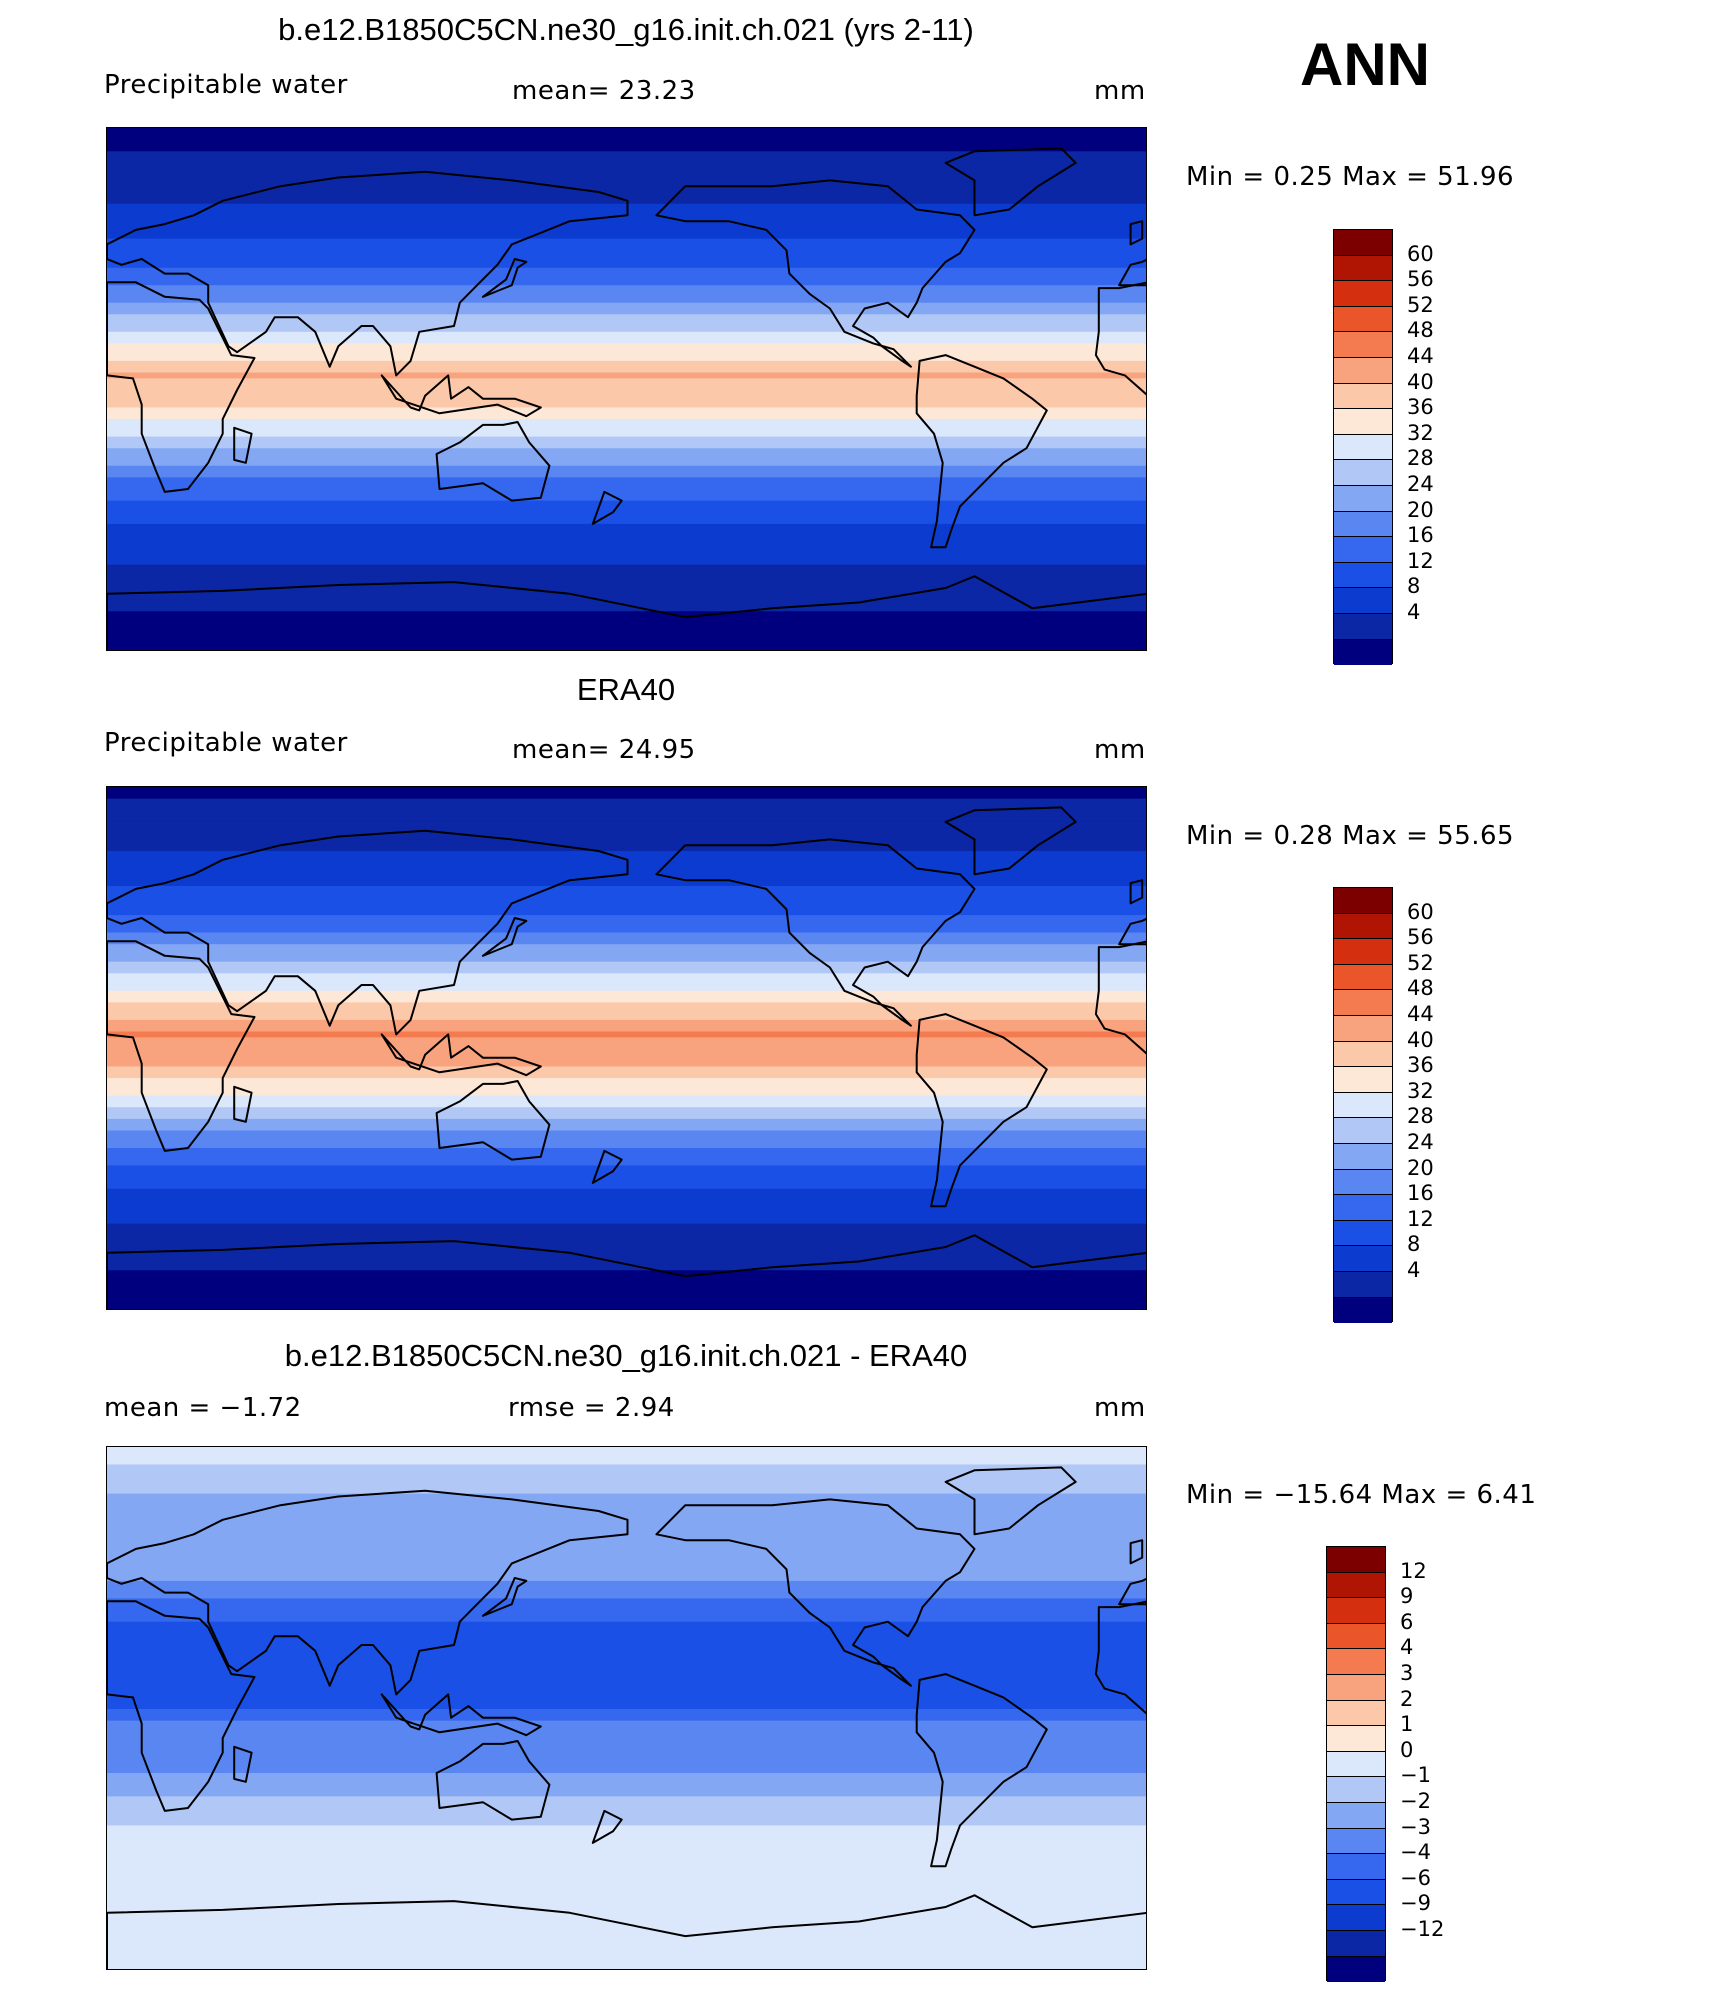 The height and width of the screenshot is (1991, 1710). I want to click on colorbar-tick-label: 9, so click(1407, 1596).